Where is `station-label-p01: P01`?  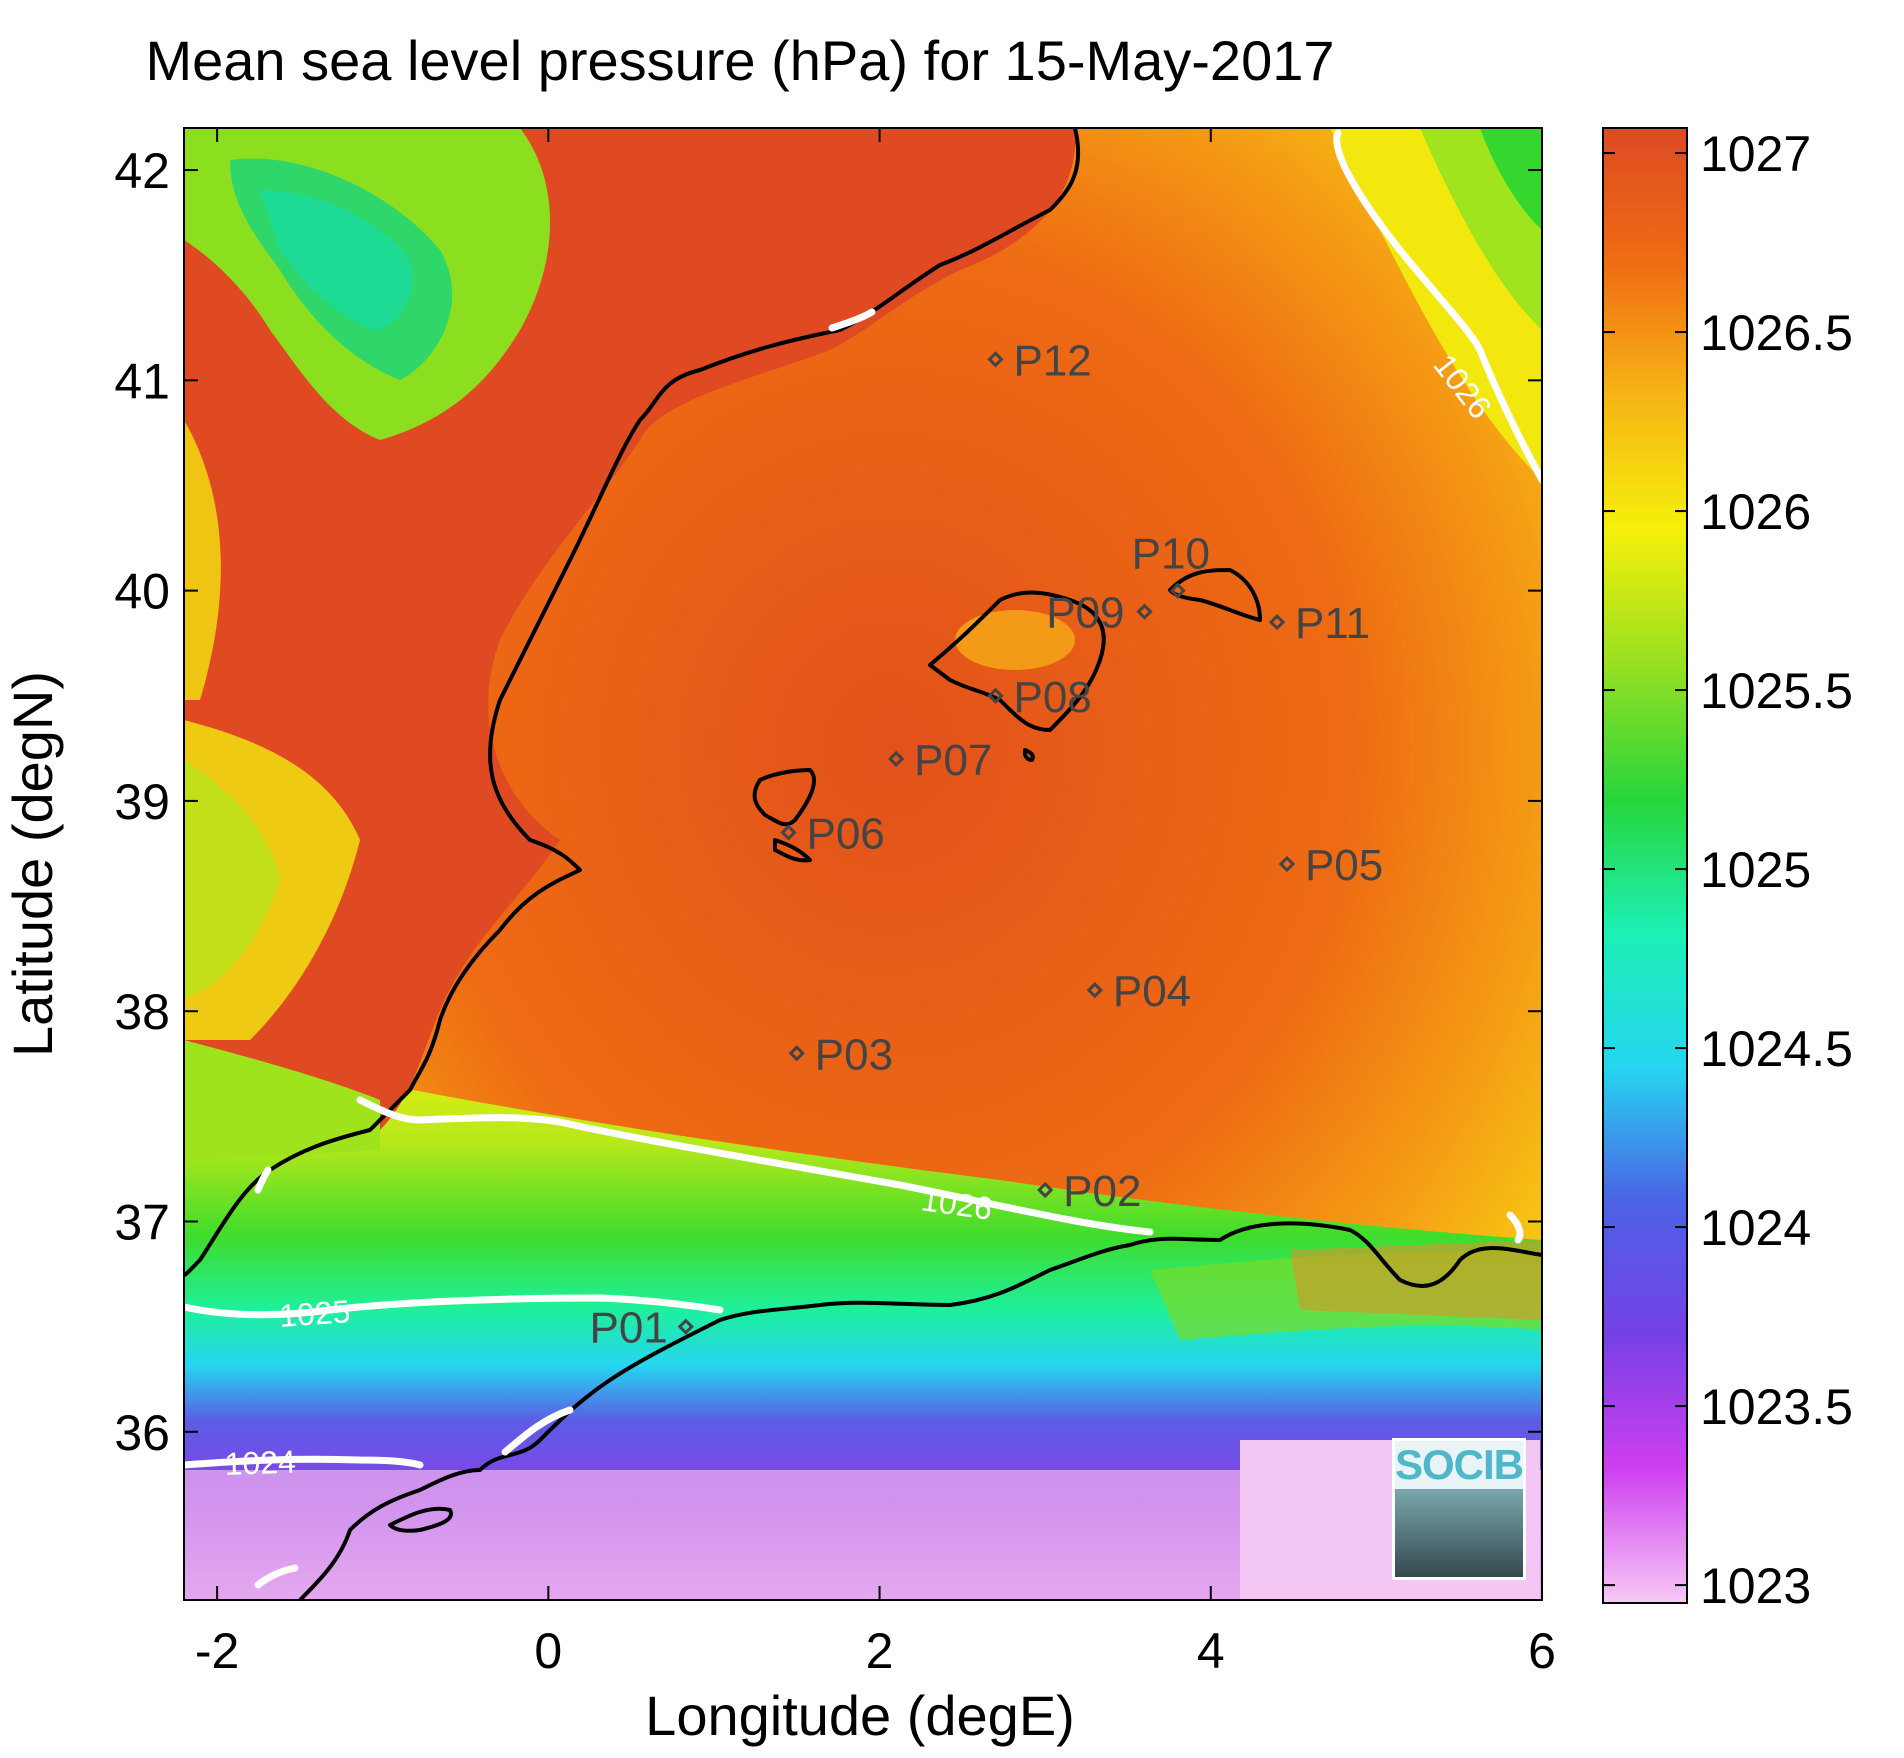 station-label-p01: P01 is located at coordinates (629, 1328).